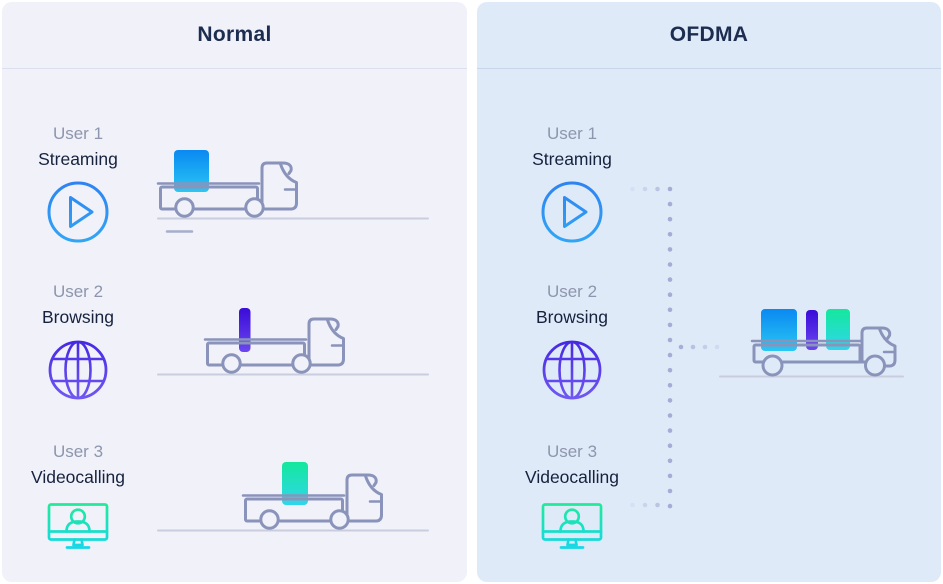 The image size is (943, 584). I want to click on truck-combined, so click(811, 343).